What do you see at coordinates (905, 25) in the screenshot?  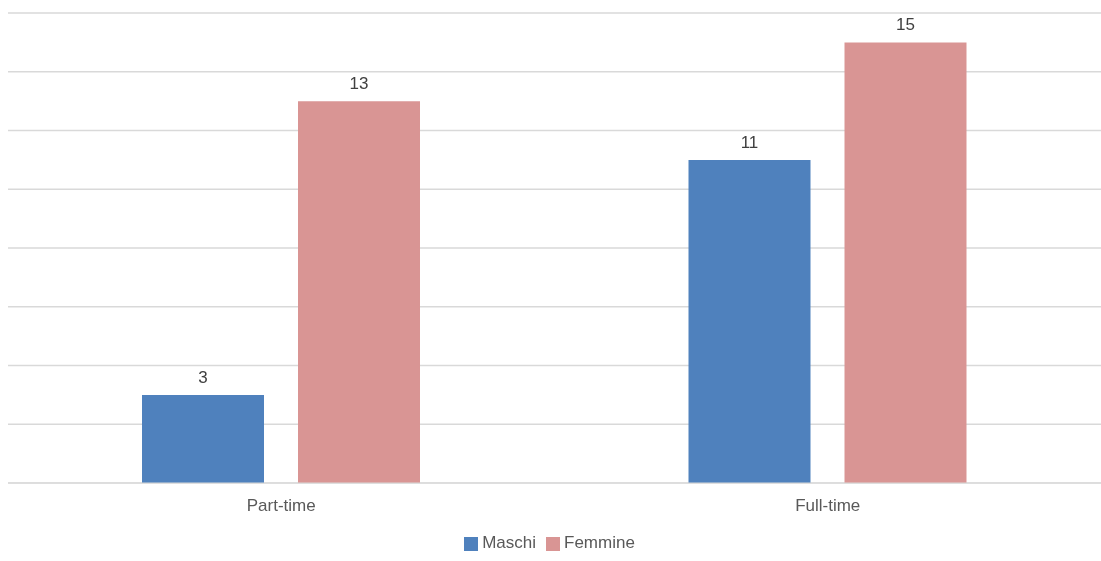 I see `data-label: 15` at bounding box center [905, 25].